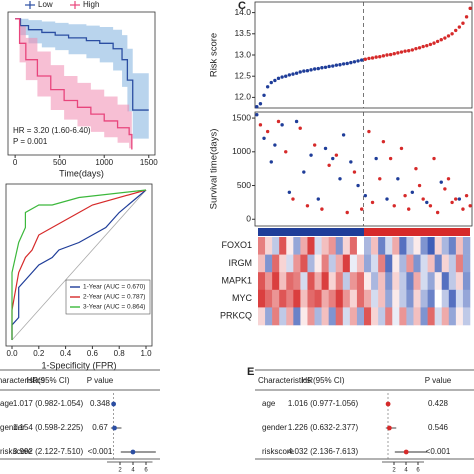 Image resolution: width=474 pixels, height=474 pixels. What do you see at coordinates (60, 162) in the screenshot?
I see `x-tick-label: 500` at bounding box center [60, 162].